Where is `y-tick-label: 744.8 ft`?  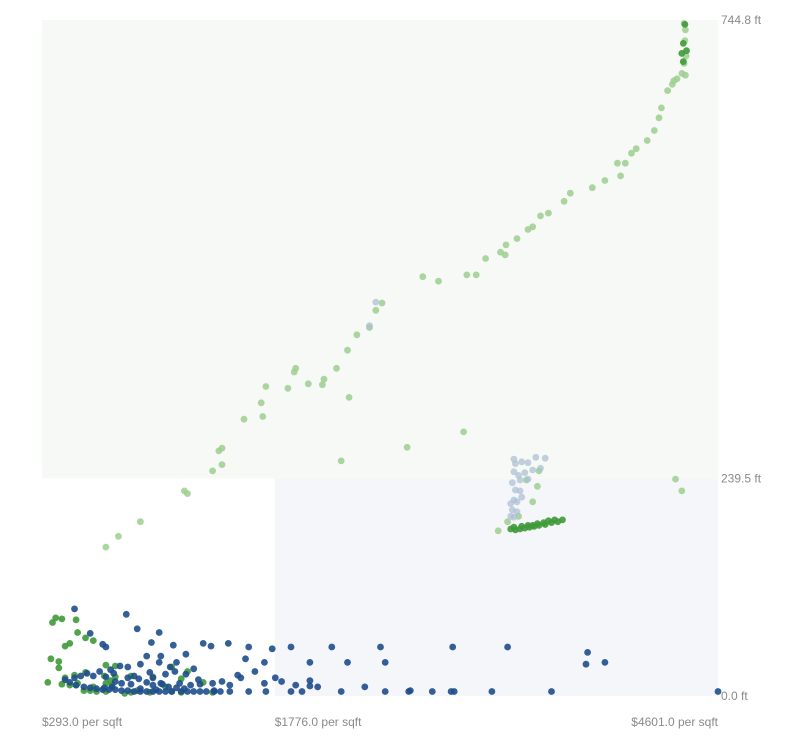 y-tick-label: 744.8 ft is located at coordinates (741, 20).